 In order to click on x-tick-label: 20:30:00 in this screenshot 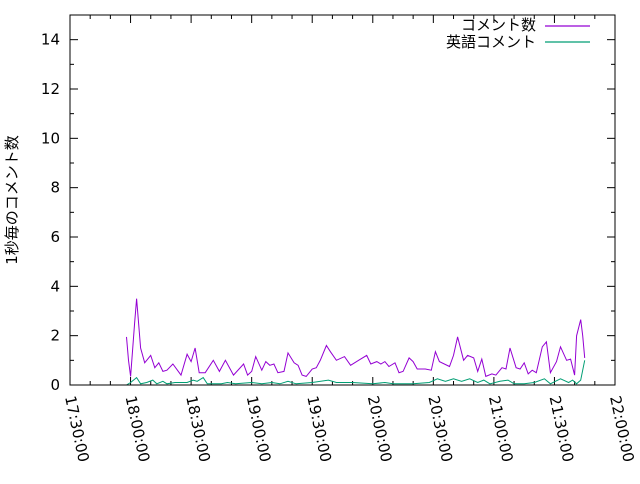, I will do `click(440, 429)`.